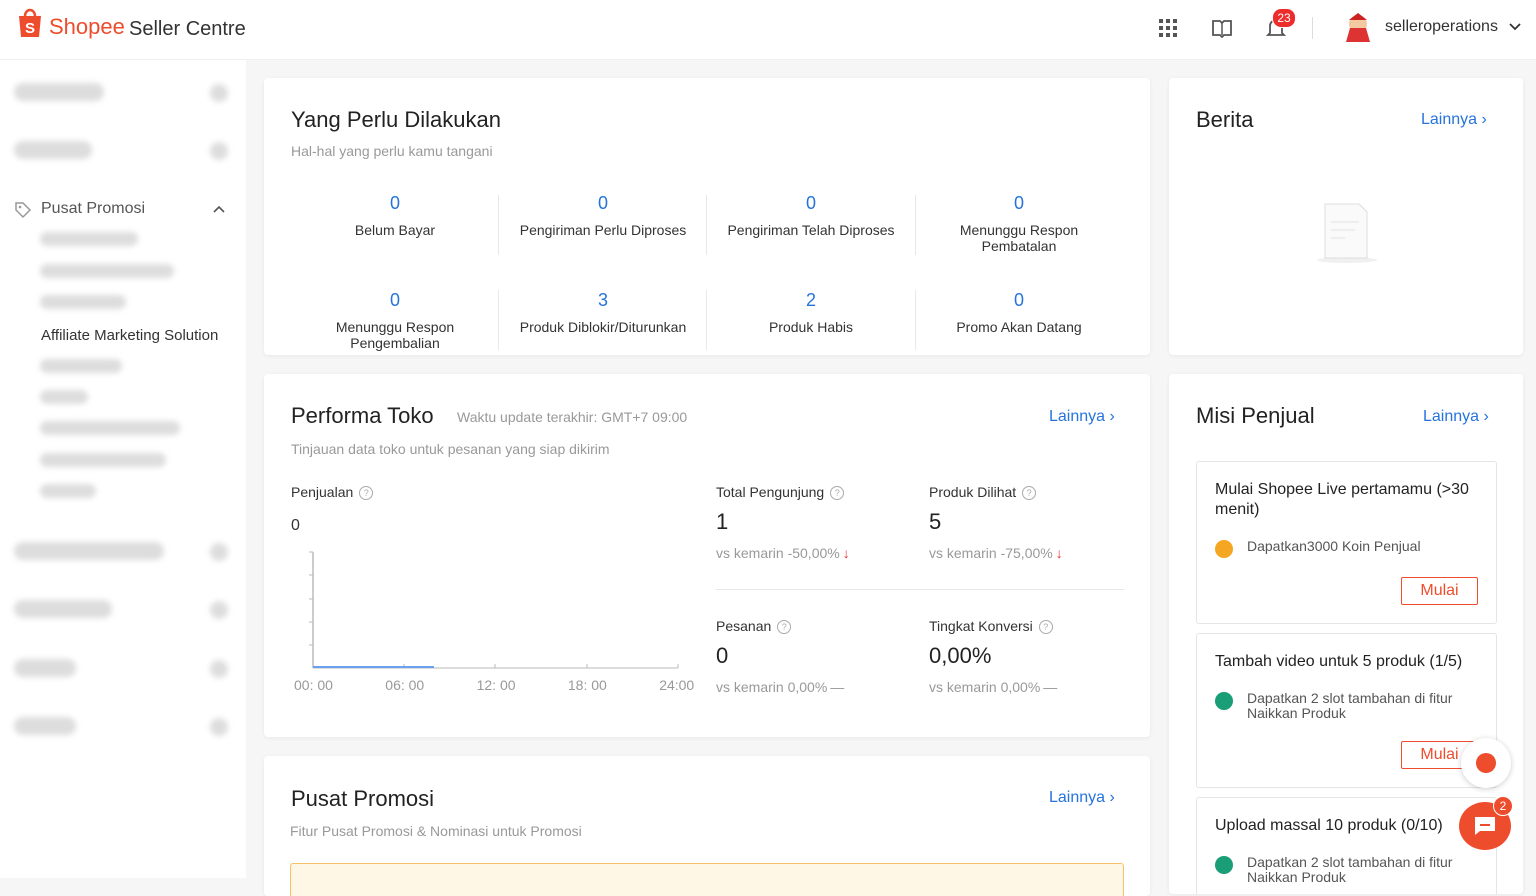 Image resolution: width=1536 pixels, height=896 pixels. I want to click on todo-label: Belum Bayar, so click(395, 230).